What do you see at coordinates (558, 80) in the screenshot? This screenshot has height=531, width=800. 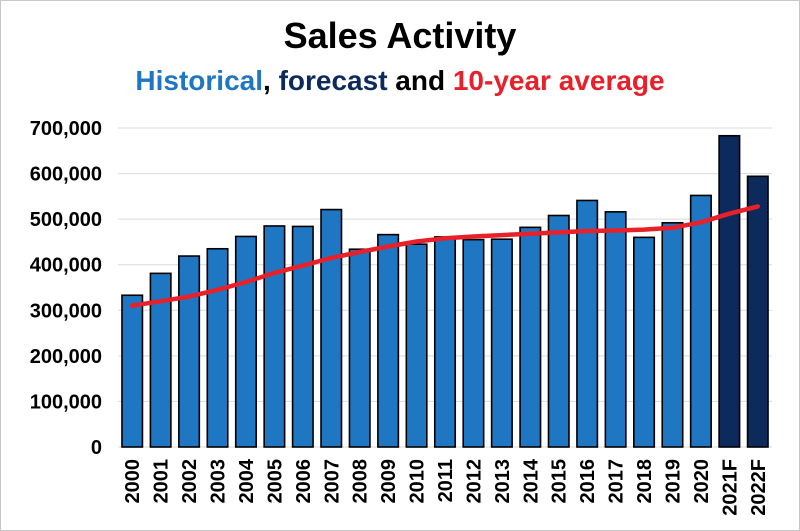 I see `subtitle-part: 10-year average` at bounding box center [558, 80].